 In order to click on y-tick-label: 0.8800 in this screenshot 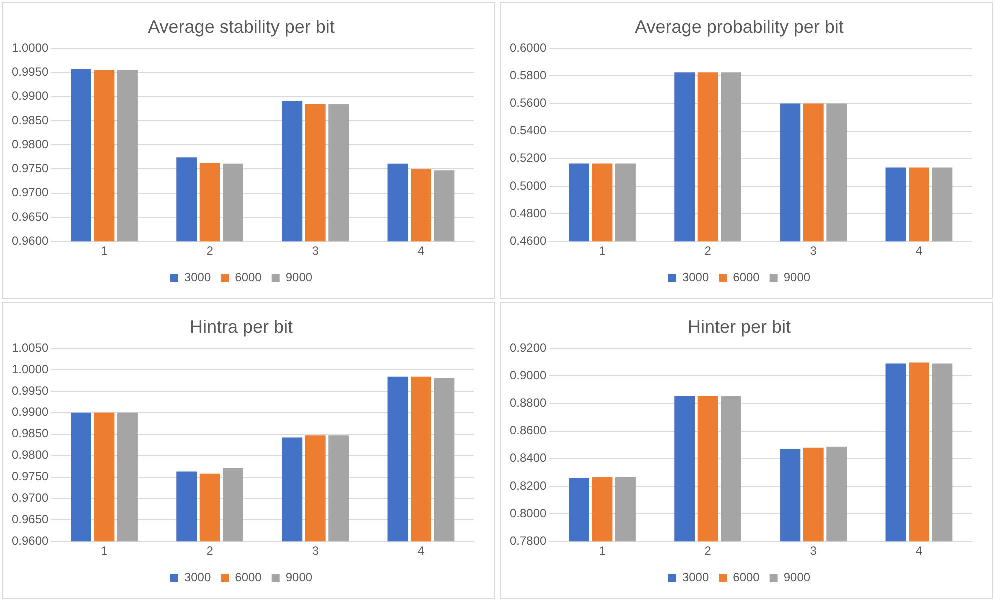, I will do `click(529, 403)`.